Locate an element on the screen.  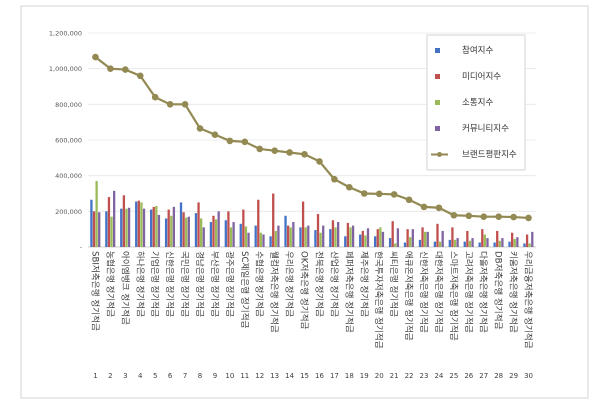
x-category-label: 고려저축은행 정기적금 is located at coordinates (469, 292).